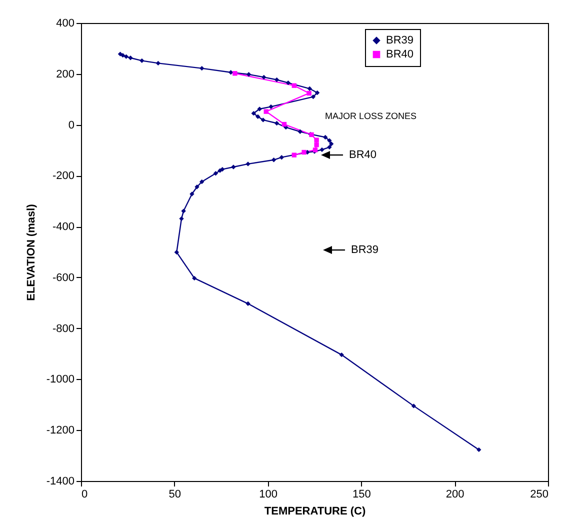  Describe the element at coordinates (365, 250) in the screenshot. I see `annotation: BR39` at that location.